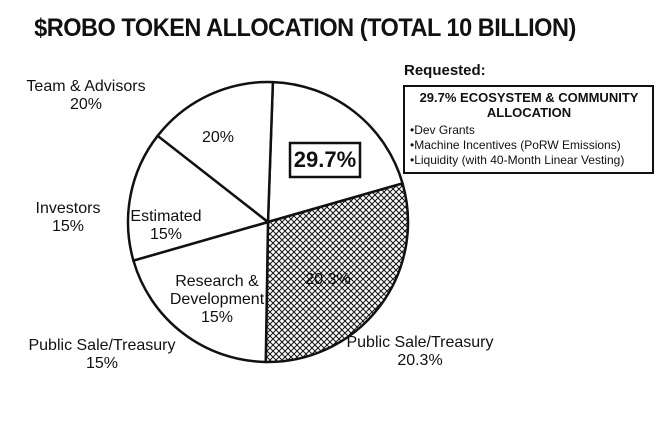  I want to click on callout-item-machine-incentives: Machine Incentives (PoRW Emissions), so click(529, 145).